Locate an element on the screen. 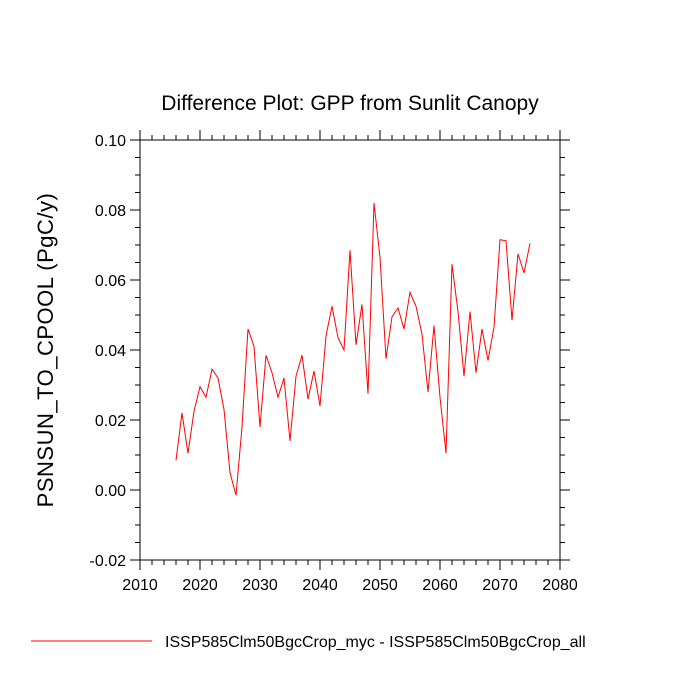  y-tick-label: 0.04 is located at coordinates (110, 351).